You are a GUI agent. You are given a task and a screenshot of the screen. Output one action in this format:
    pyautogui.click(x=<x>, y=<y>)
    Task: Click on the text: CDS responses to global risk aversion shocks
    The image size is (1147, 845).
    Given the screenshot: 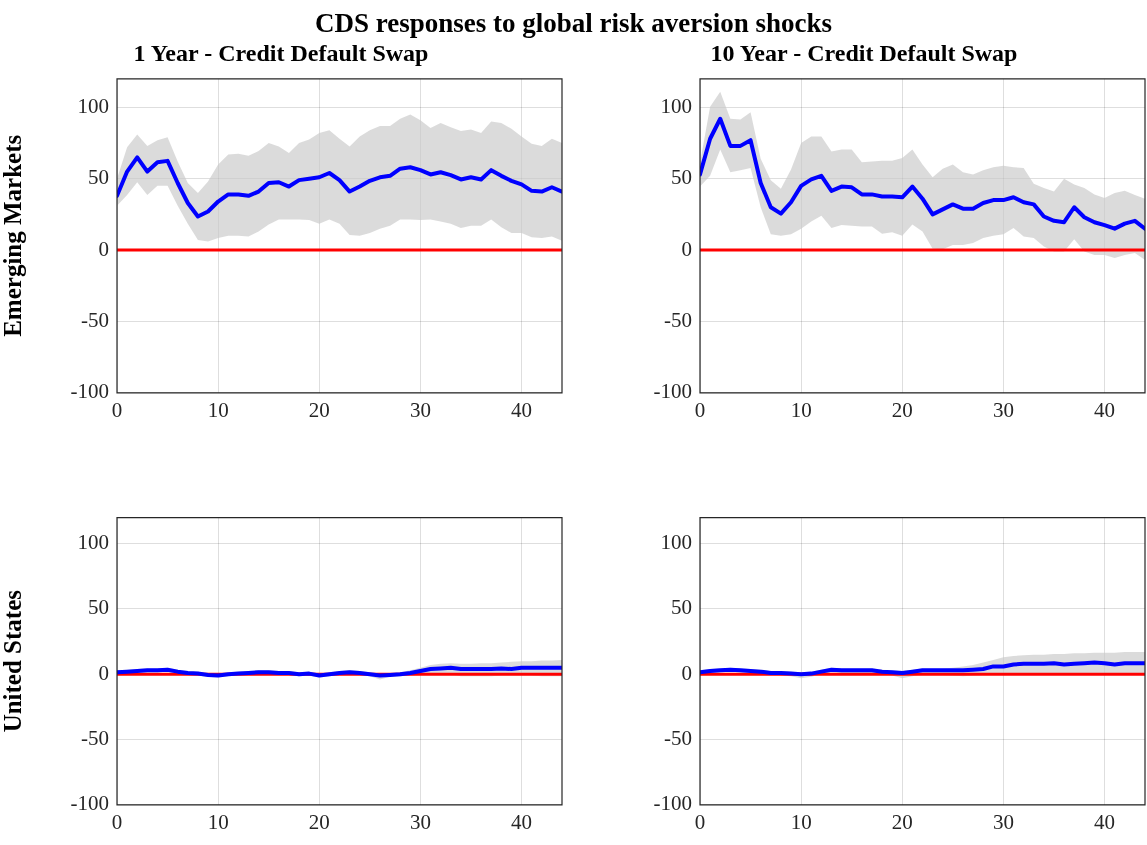 What is the action you would take?
    pyautogui.click(x=573, y=23)
    